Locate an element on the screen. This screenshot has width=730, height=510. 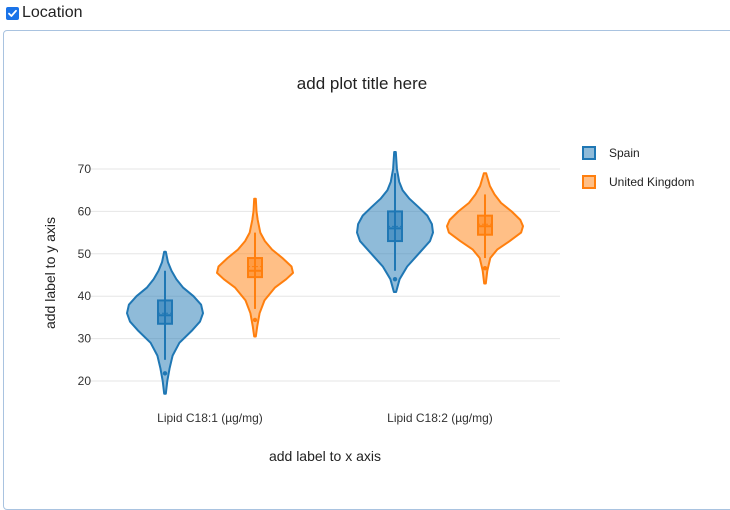
location-filter: Location is located at coordinates (44, 13).